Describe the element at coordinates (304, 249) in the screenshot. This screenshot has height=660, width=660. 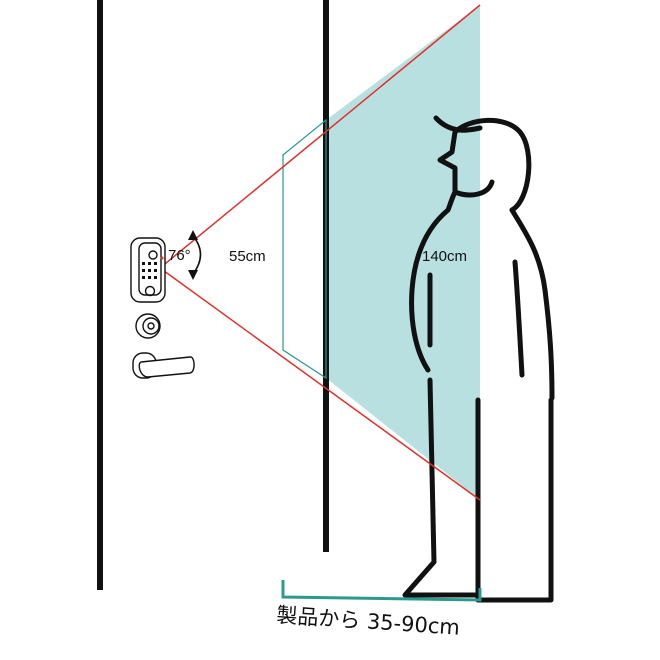
I see `near-detection-plane` at that location.